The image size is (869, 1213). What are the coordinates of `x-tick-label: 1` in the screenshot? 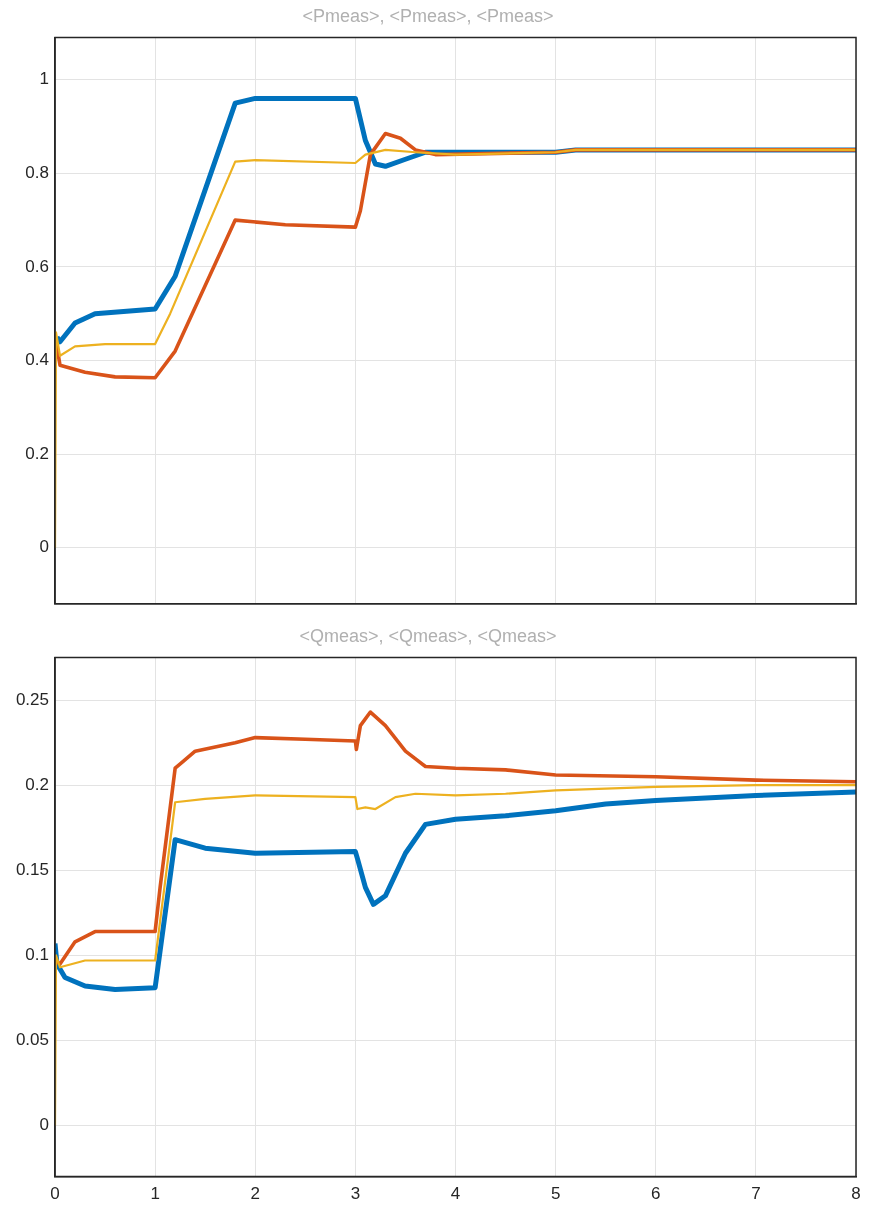 It's located at (155, 1194).